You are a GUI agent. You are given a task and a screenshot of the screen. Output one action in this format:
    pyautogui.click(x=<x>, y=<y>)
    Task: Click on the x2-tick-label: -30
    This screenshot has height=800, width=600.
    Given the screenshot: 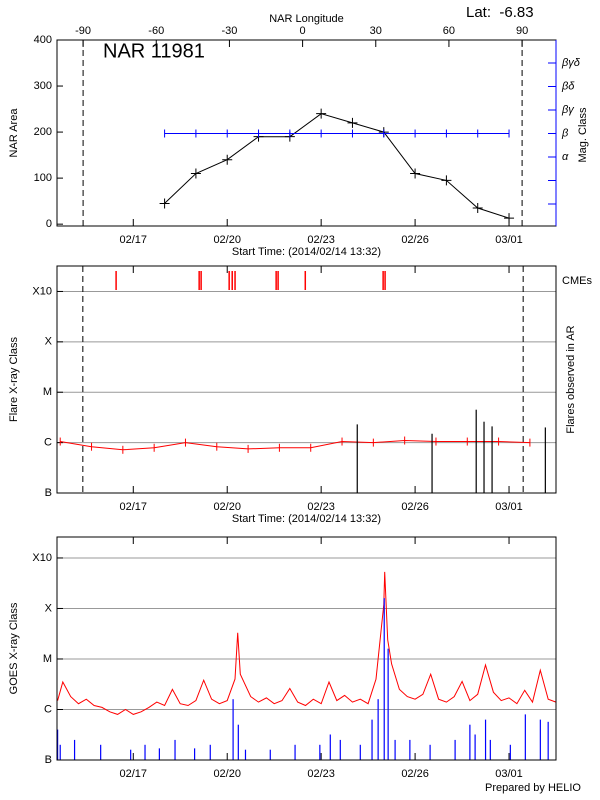 What is the action you would take?
    pyautogui.click(x=229, y=31)
    